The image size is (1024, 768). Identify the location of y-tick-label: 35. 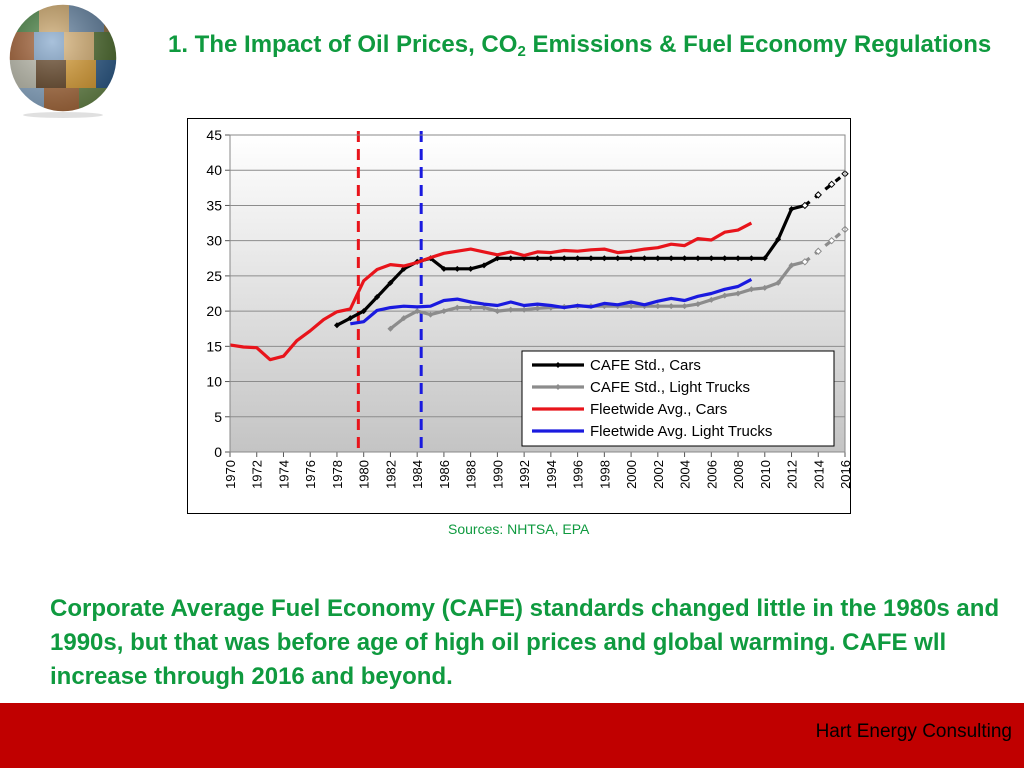
(214, 205).